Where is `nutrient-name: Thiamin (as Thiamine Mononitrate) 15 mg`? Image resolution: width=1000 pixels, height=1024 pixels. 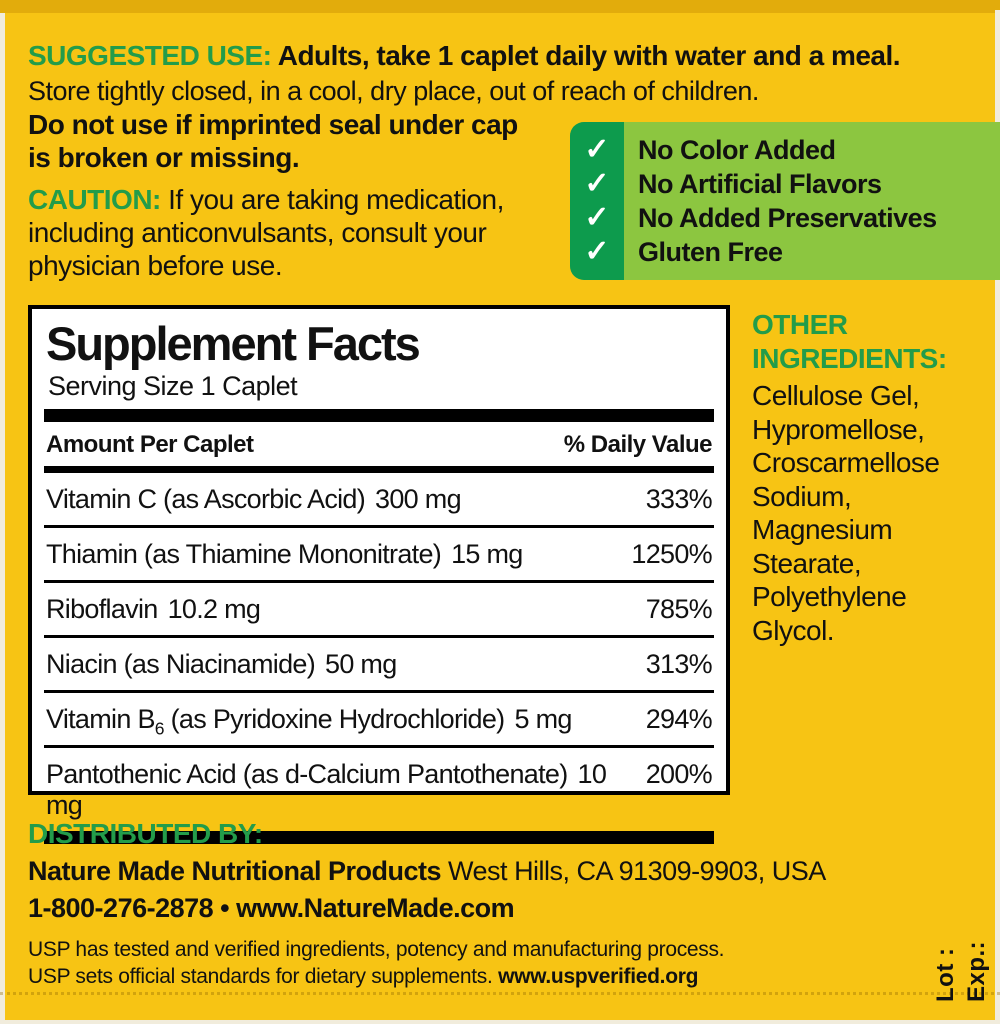 nutrient-name: Thiamin (as Thiamine Mononitrate) 15 mg is located at coordinates (284, 554).